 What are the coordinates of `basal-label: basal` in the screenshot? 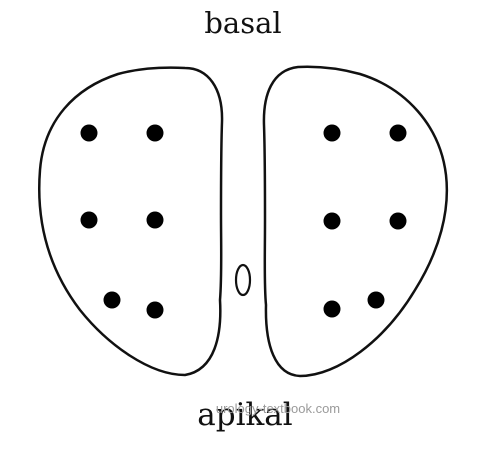 It's located at (243, 23).